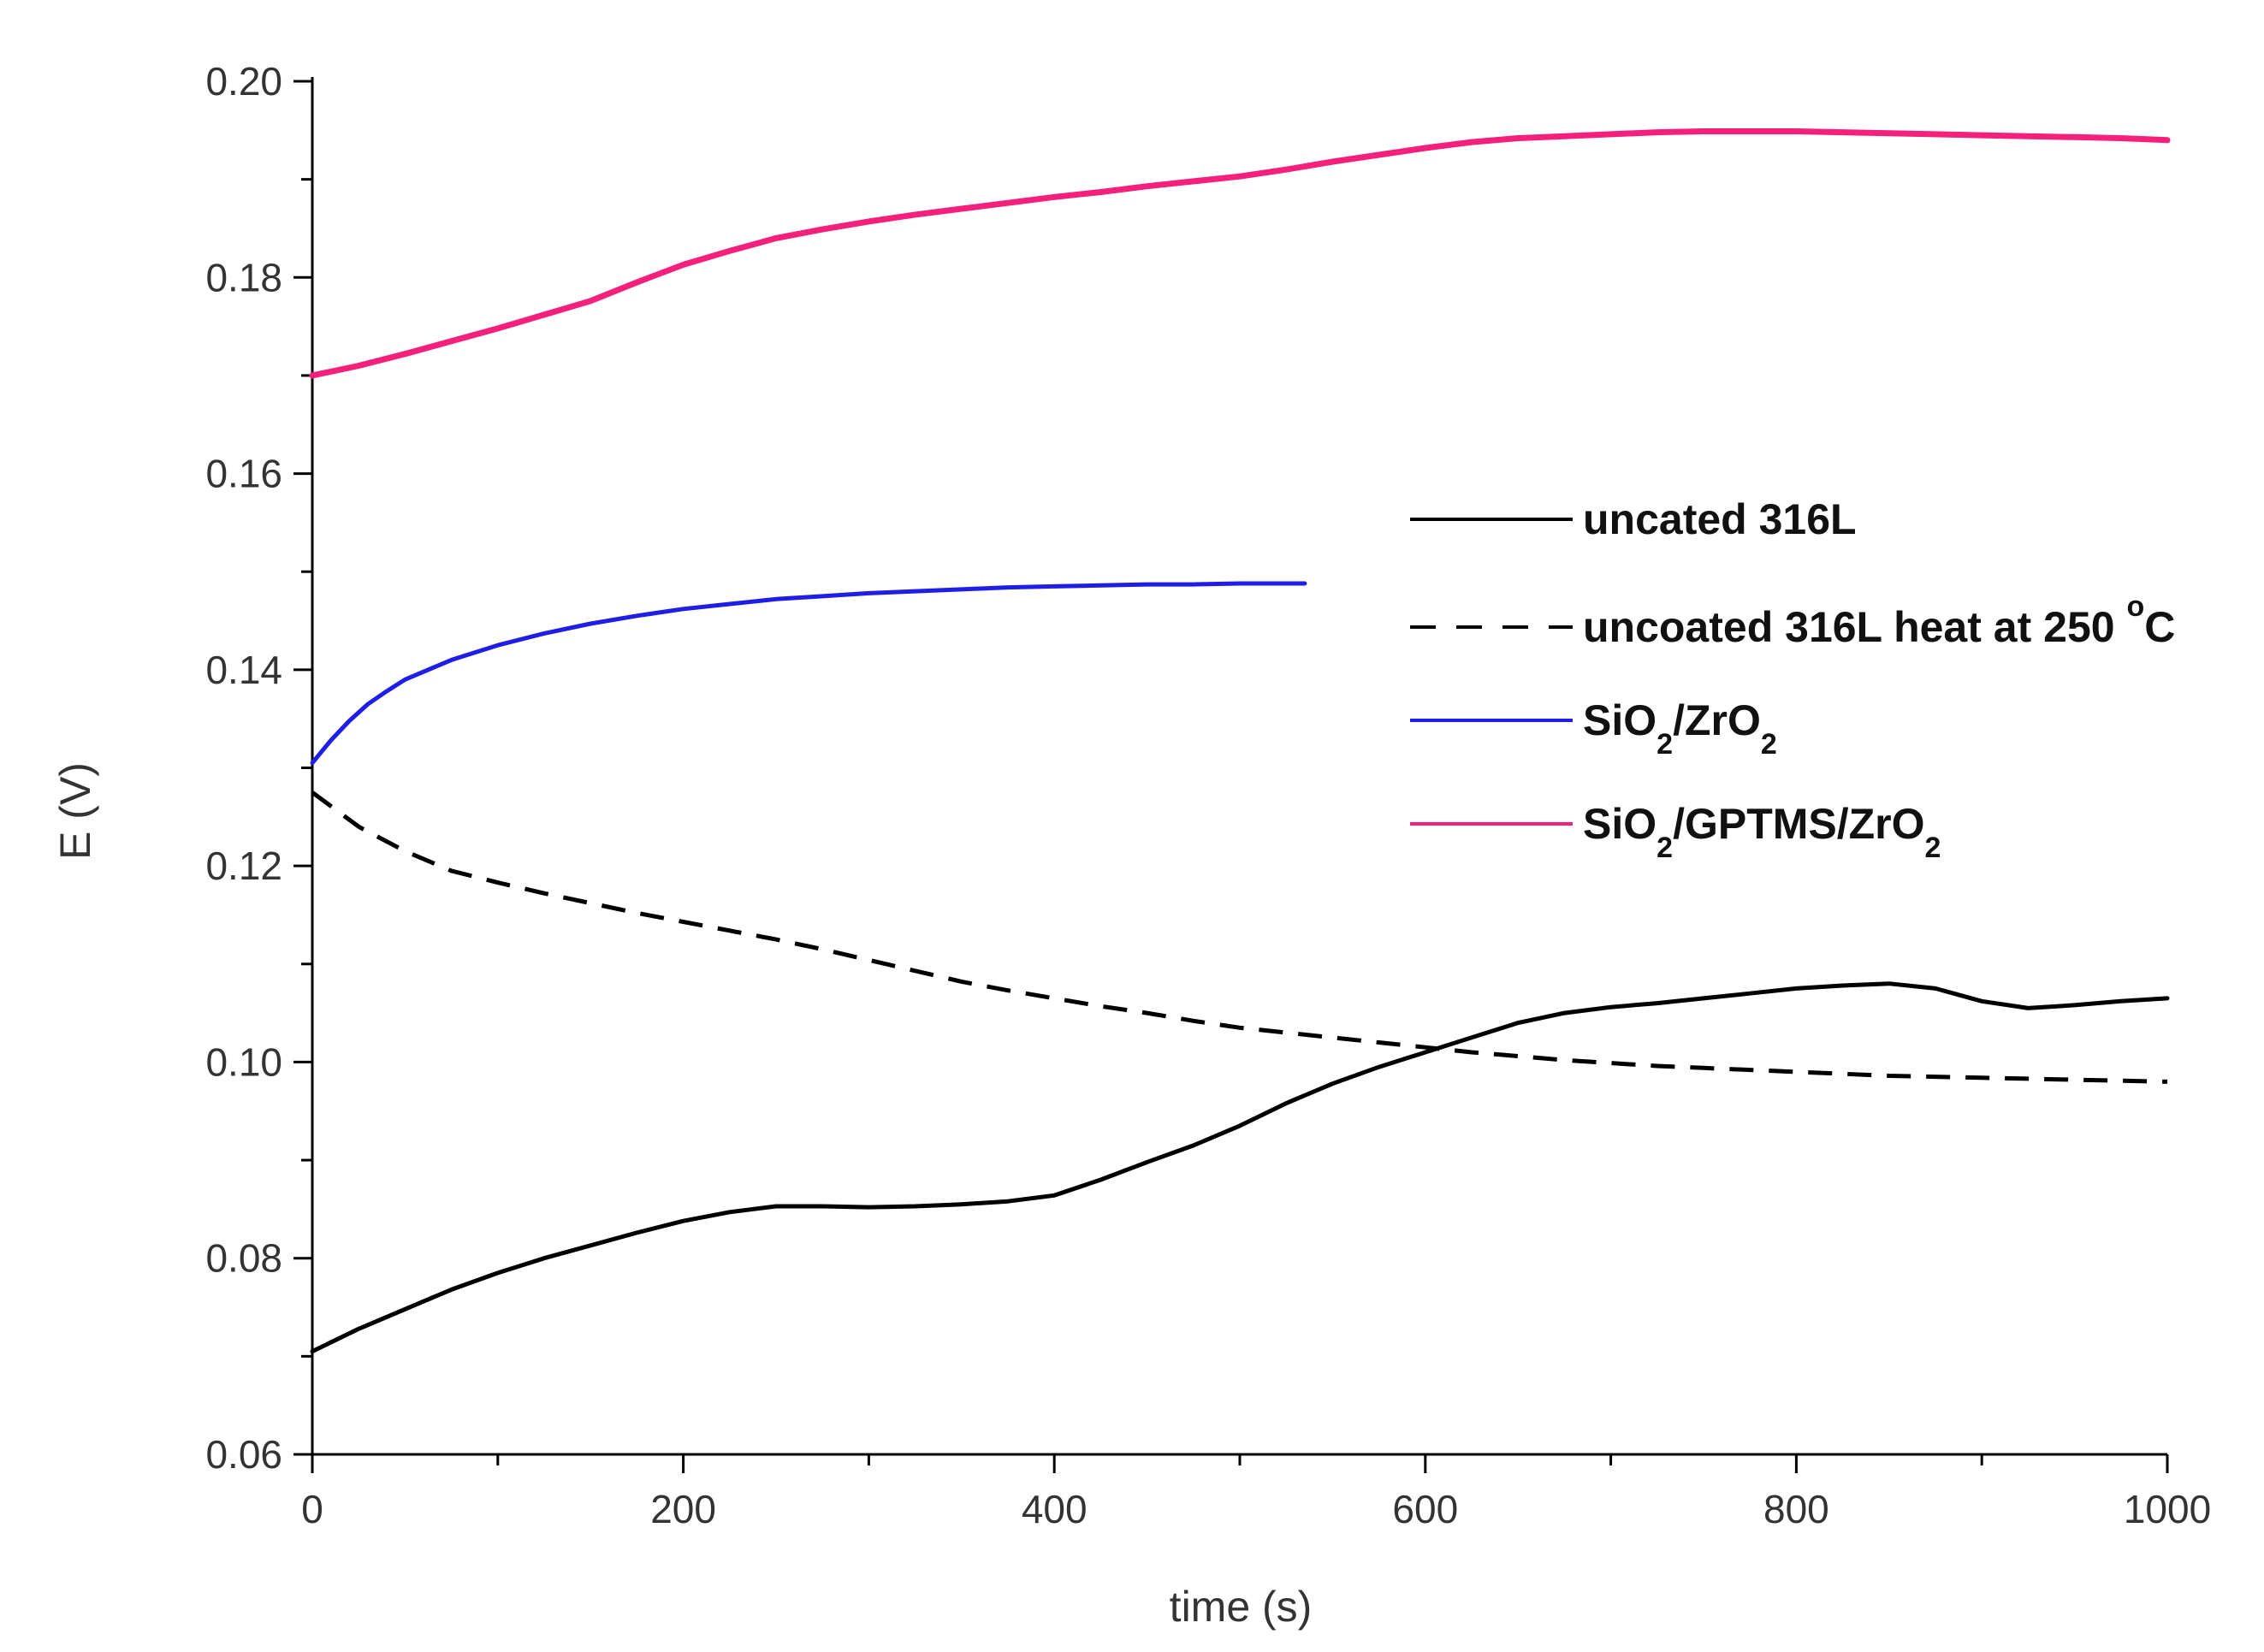 This screenshot has height=1652, width=2264. I want to click on x-tick-label: 800, so click(1796, 1509).